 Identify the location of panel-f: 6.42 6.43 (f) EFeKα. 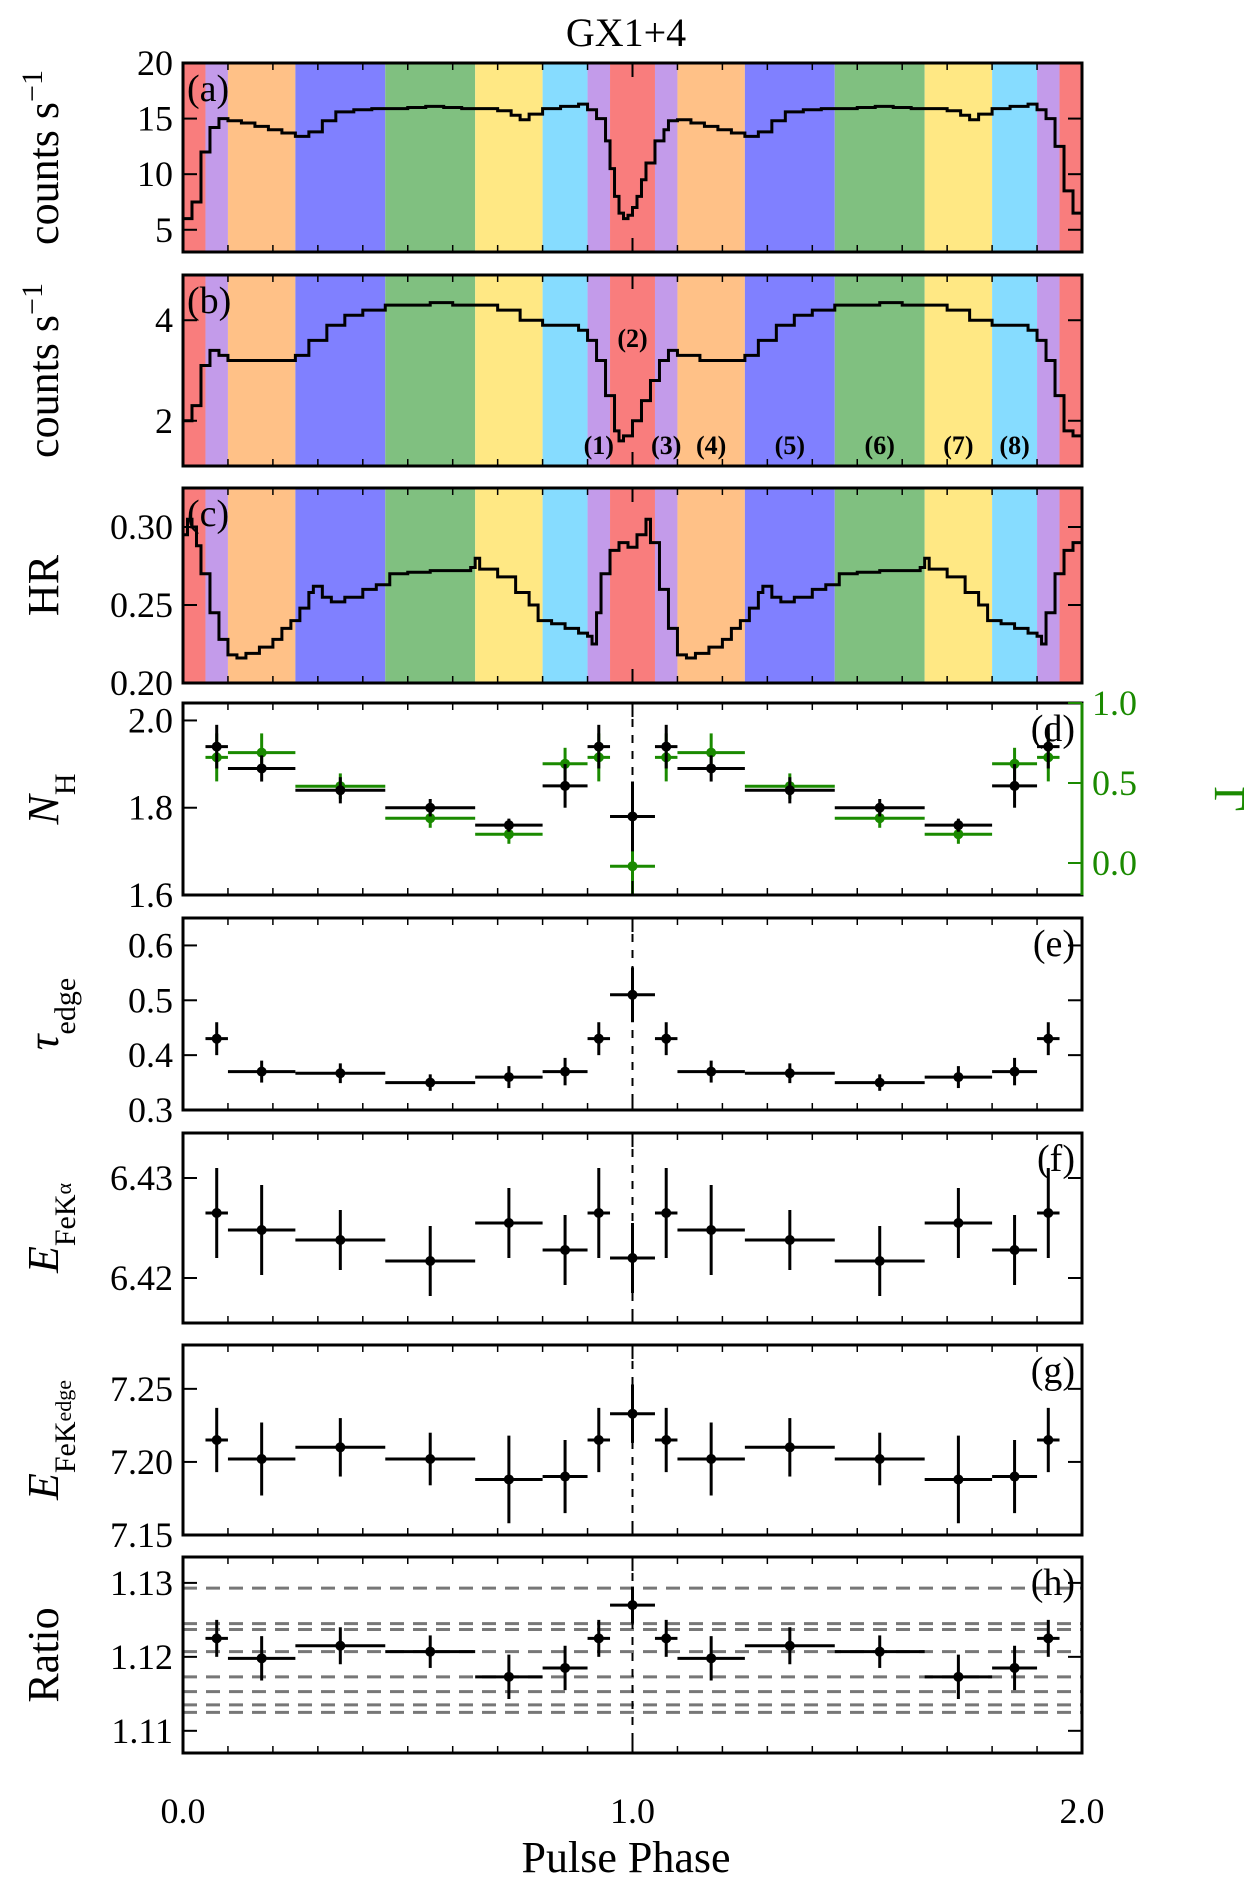
(551, 1228).